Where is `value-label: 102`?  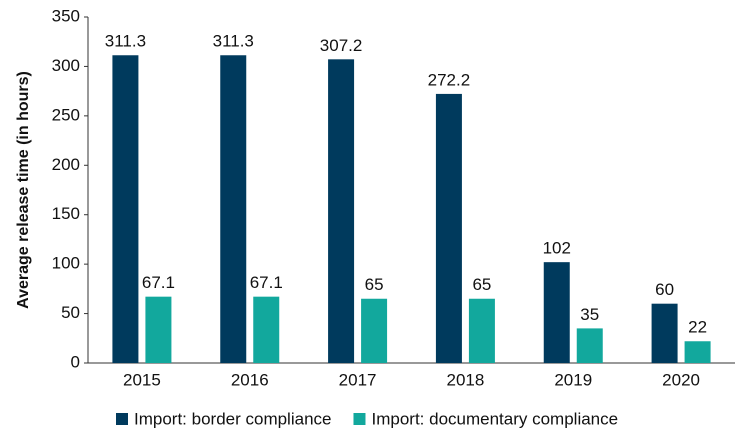 value-label: 102 is located at coordinates (557, 248).